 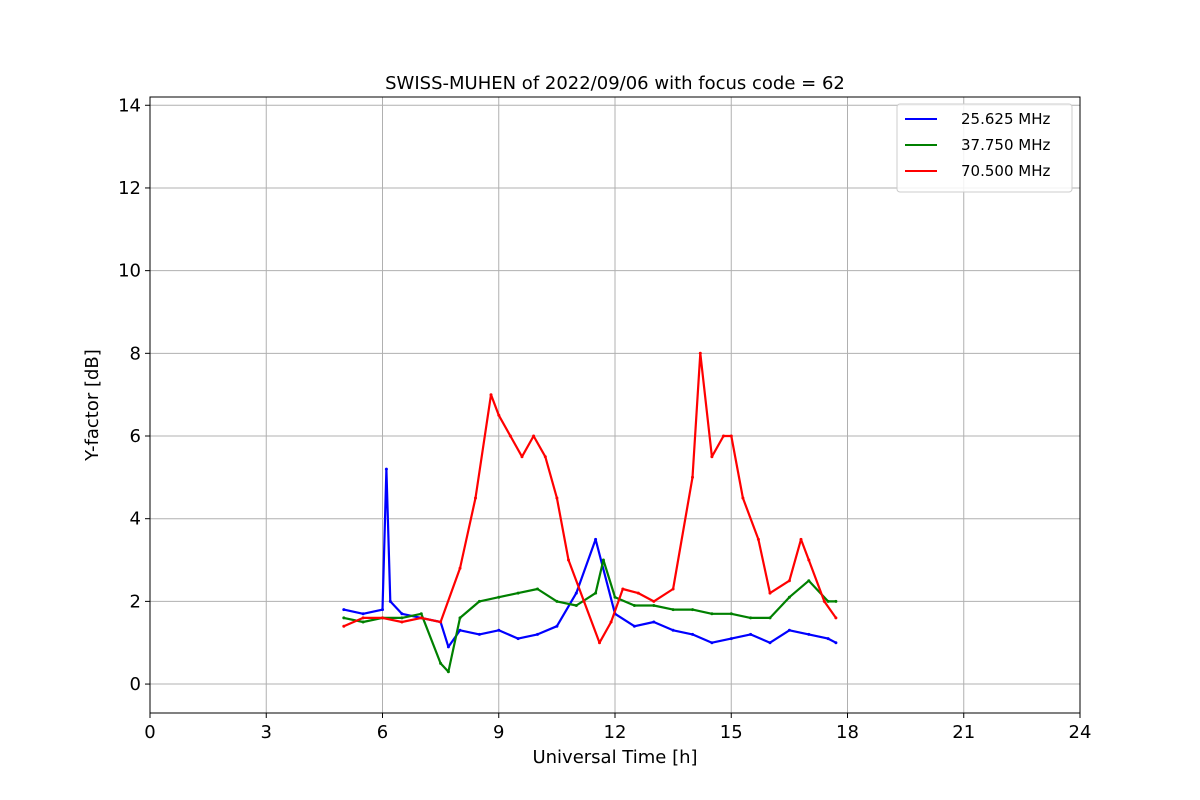 What do you see at coordinates (498, 732) in the screenshot?
I see `x-tick-label: 9` at bounding box center [498, 732].